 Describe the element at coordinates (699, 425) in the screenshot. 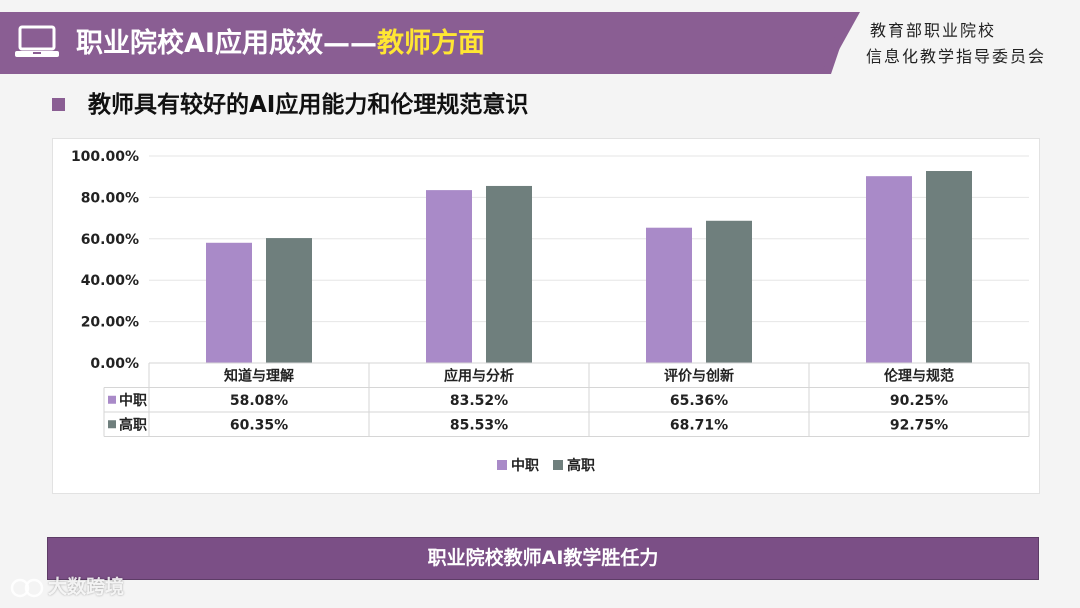

I see `data-label: 68.71%` at that location.